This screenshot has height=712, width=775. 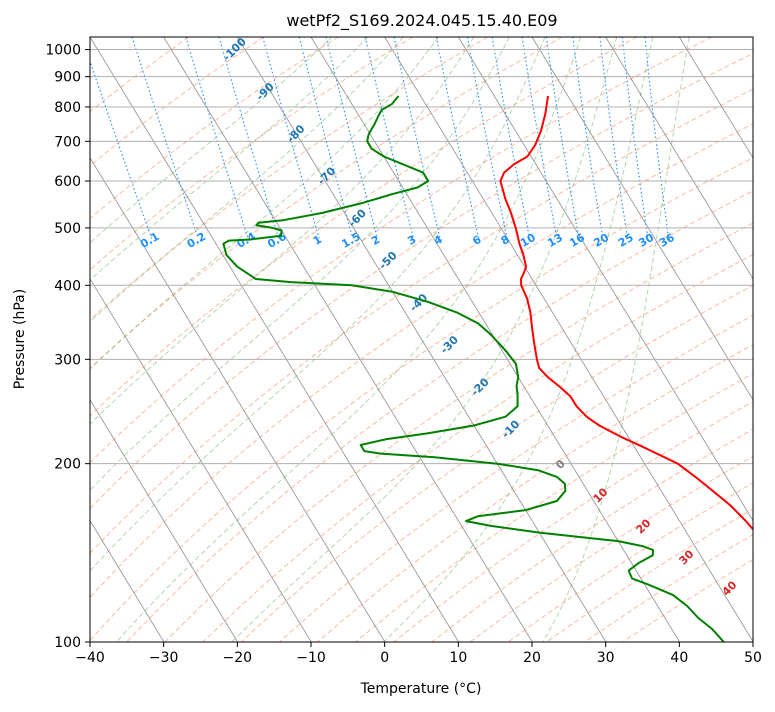 What do you see at coordinates (532, 658) in the screenshot?
I see `x-tick-label: 20` at bounding box center [532, 658].